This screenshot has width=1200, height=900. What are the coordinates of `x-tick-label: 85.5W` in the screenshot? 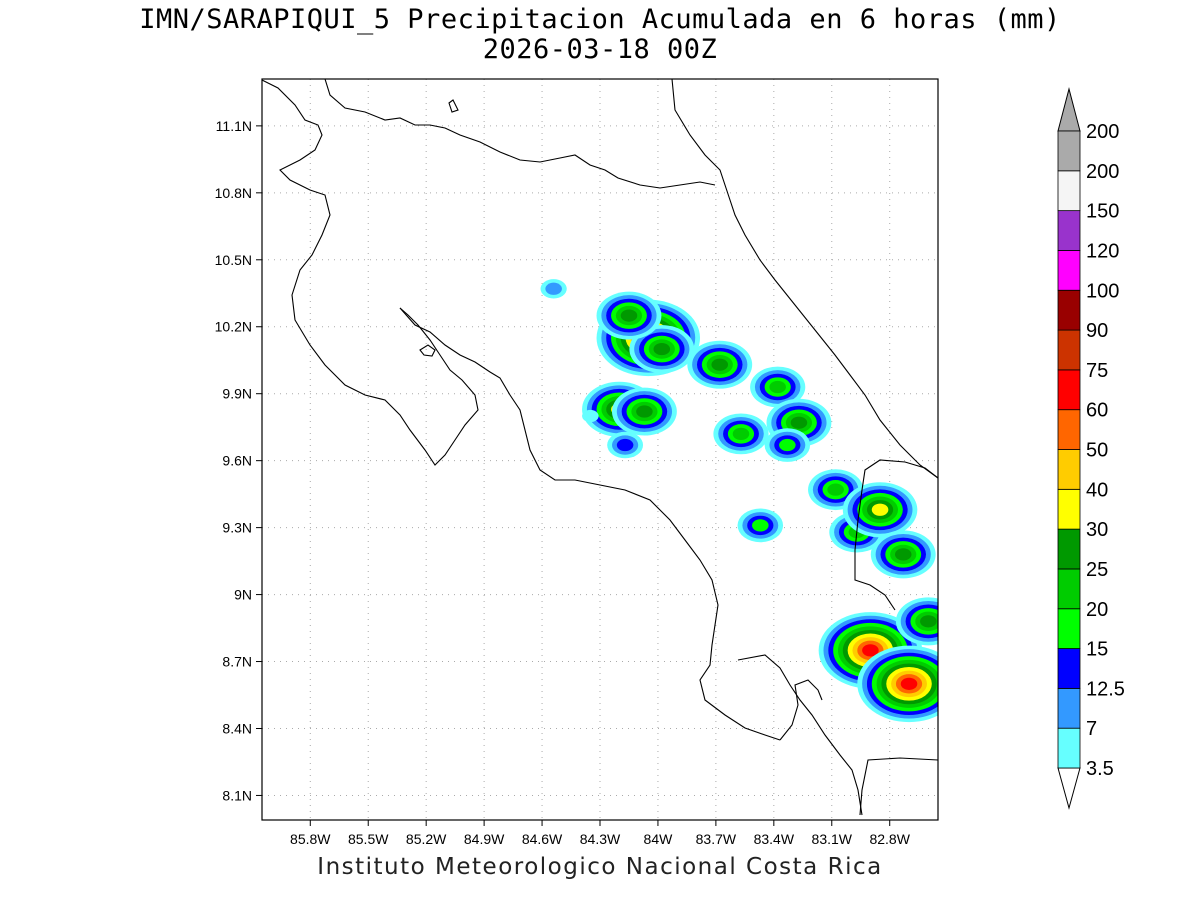 It's located at (368, 839).